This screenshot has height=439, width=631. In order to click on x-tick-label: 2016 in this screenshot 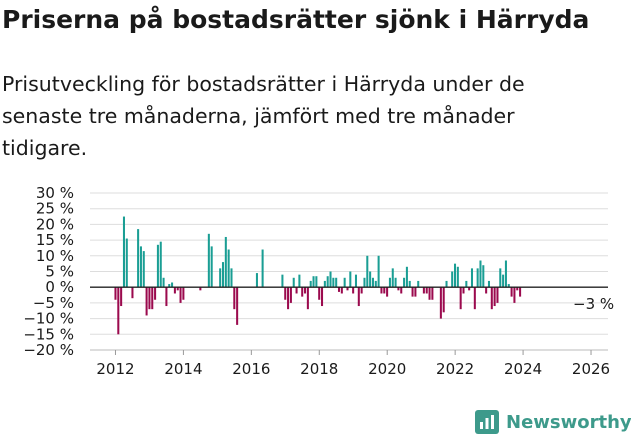, I will do `click(251, 369)`.